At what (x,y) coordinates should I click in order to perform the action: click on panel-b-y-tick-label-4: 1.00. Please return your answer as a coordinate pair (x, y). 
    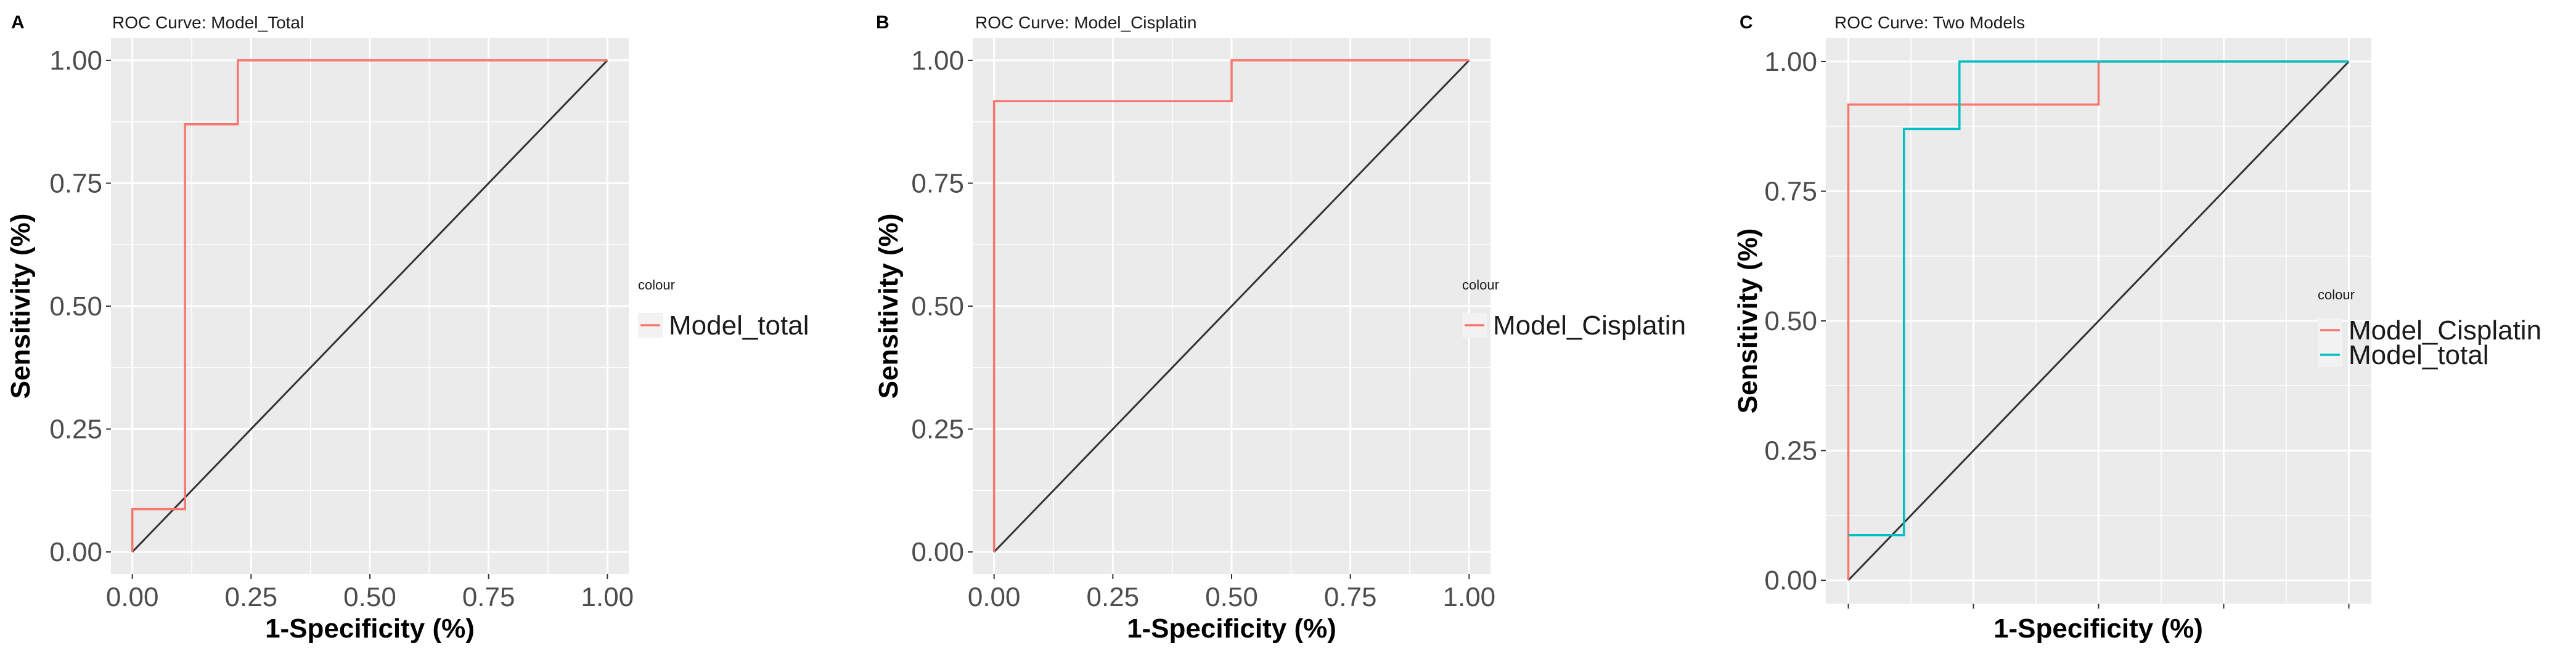
    Looking at the image, I should click on (937, 61).